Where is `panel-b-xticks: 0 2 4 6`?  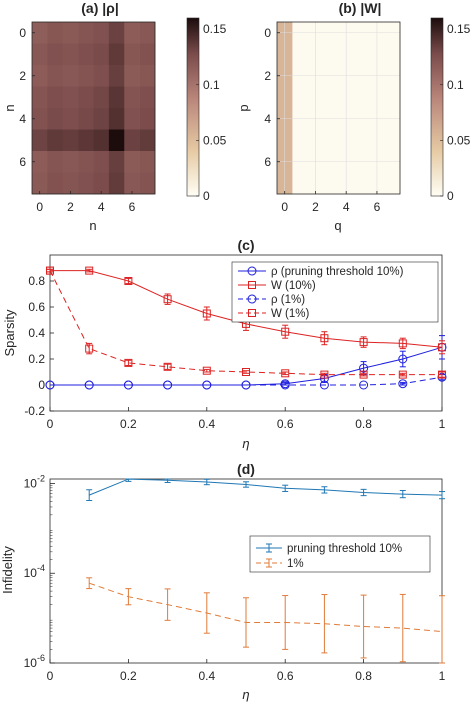
panel-b-xticks: 0 2 4 6 is located at coordinates (331, 202).